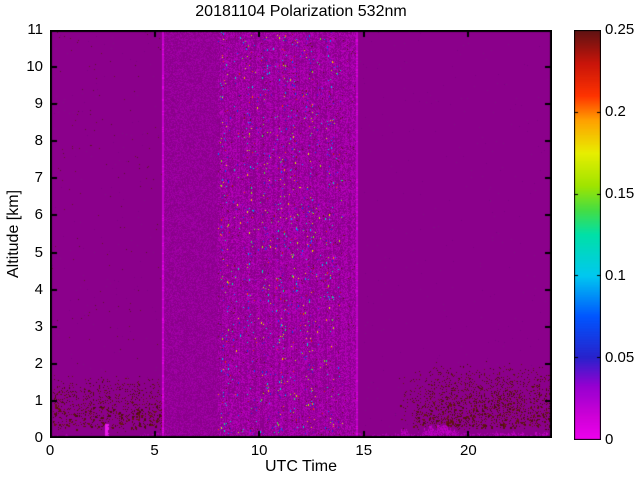  What do you see at coordinates (468, 450) in the screenshot?
I see `x-tick-label: 20` at bounding box center [468, 450].